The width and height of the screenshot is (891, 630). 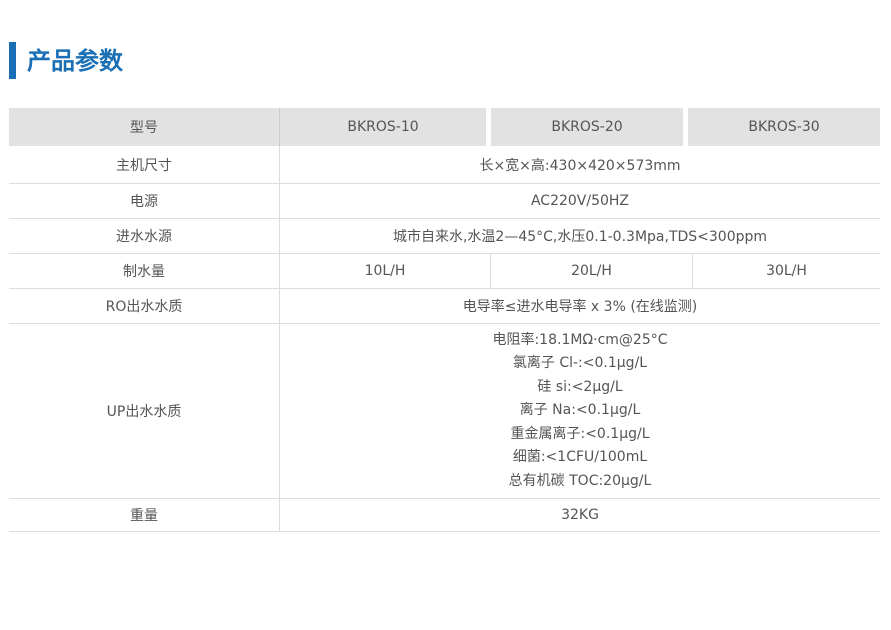 I want to click on row-value: 30L/H, so click(x=786, y=271).